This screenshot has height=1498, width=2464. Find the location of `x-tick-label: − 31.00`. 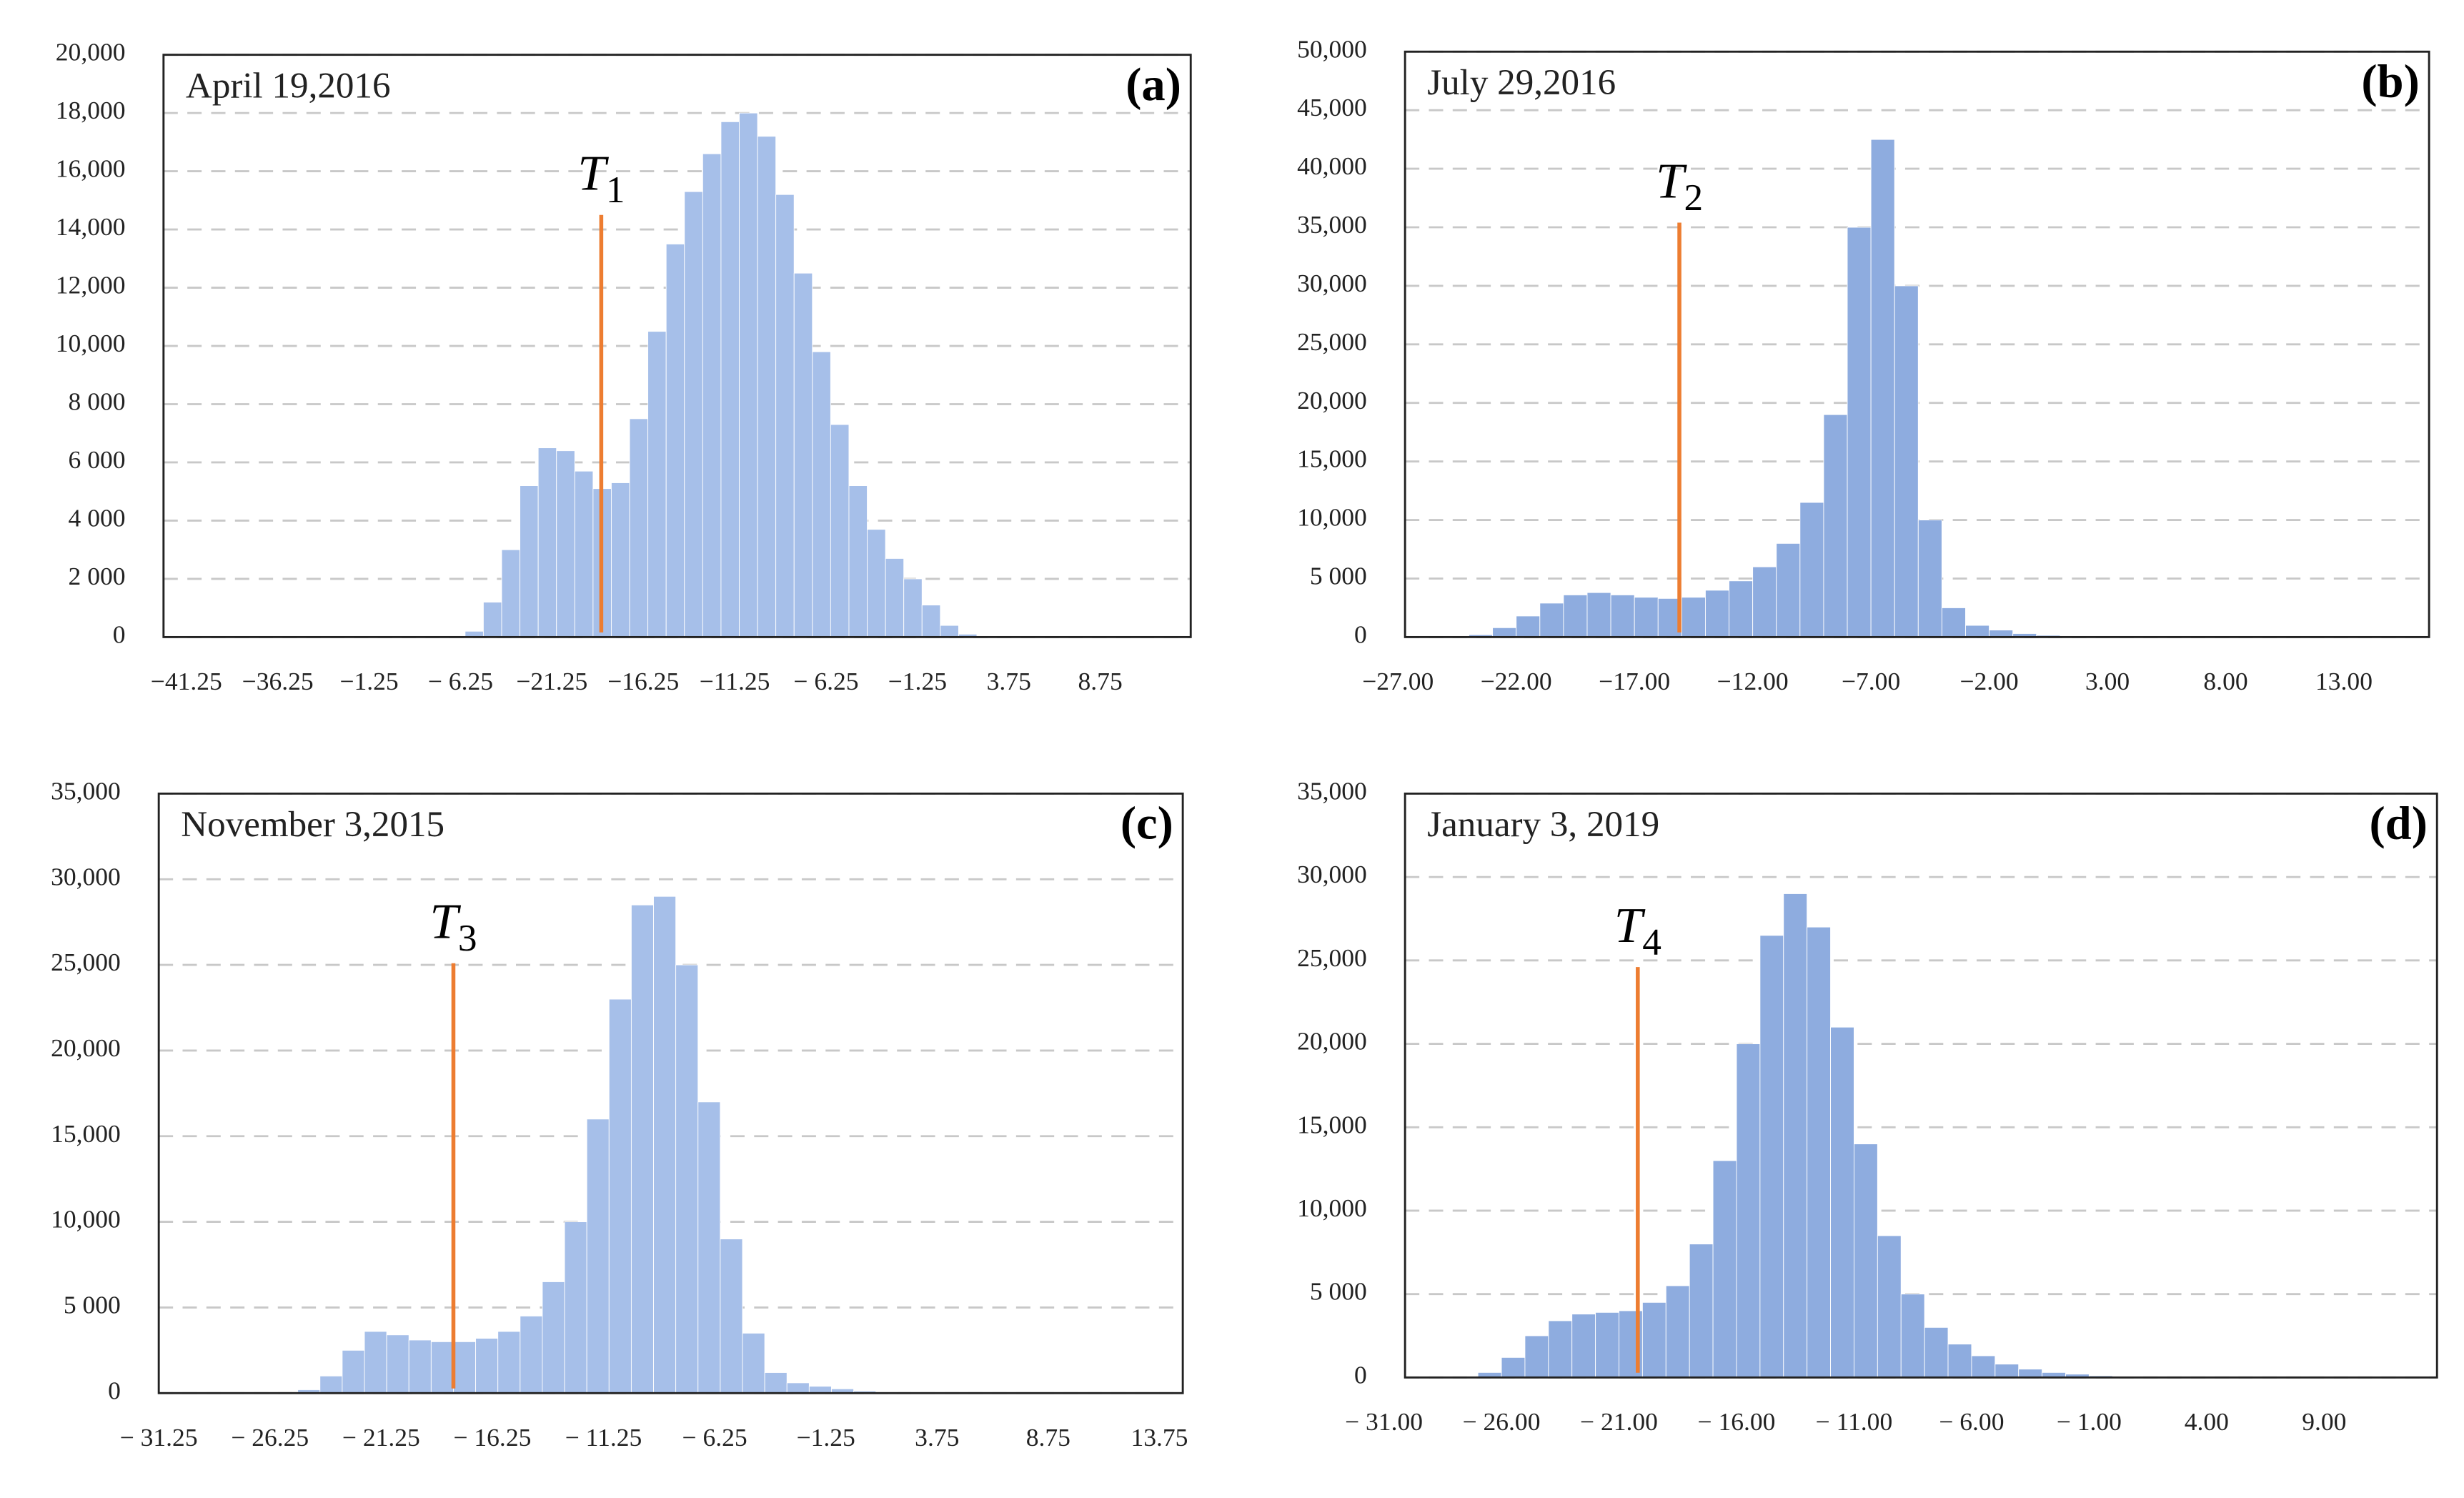

x-tick-label: − 31.00 is located at coordinates (1384, 1422).